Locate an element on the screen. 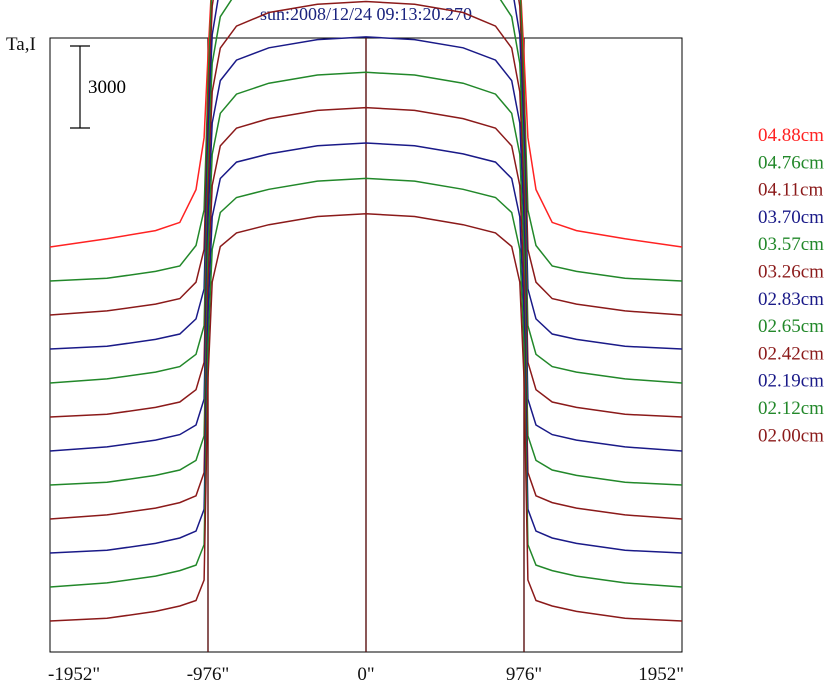 This screenshot has width=836, height=686. scale-bar-label: 3000 is located at coordinates (107, 87).